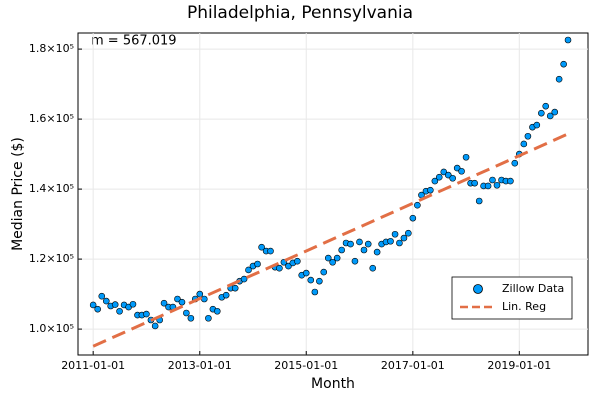 The image size is (600, 400). What do you see at coordinates (51, 328) in the screenshot?
I see `y-tick-label: 1.0×10⁵` at bounding box center [51, 328].